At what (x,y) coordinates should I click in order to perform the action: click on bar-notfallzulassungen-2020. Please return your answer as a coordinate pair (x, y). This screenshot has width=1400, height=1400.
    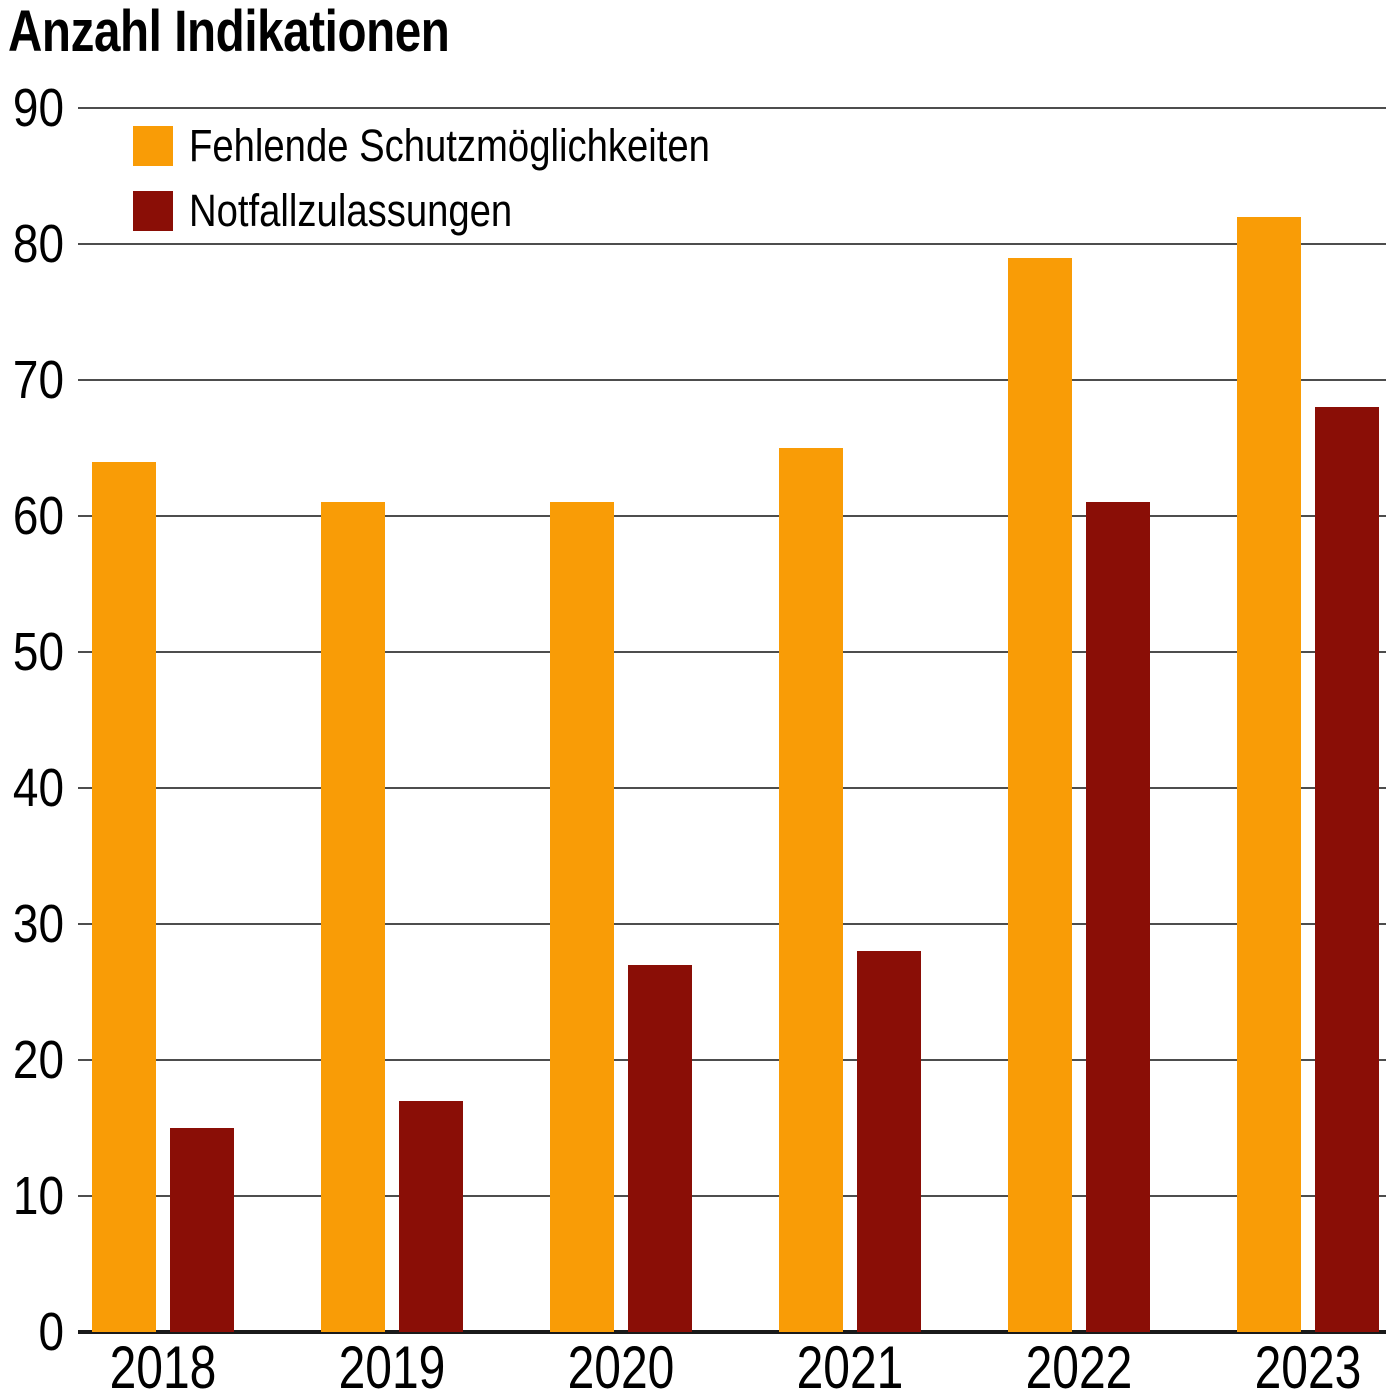
    Looking at the image, I should click on (660, 1148).